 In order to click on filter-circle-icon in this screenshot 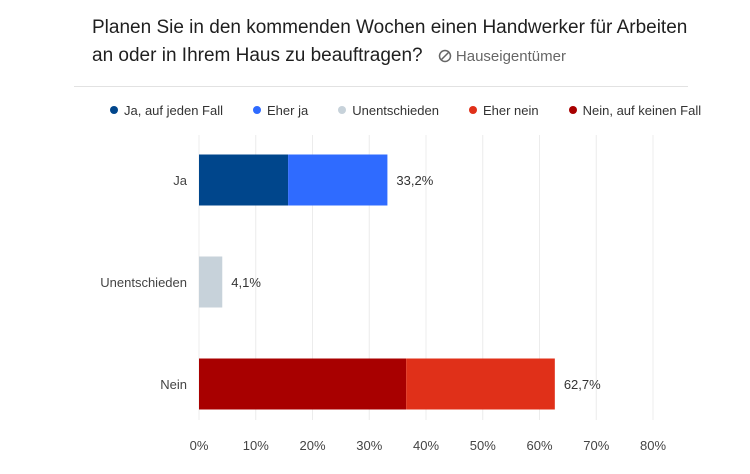, I will do `click(445, 56)`.